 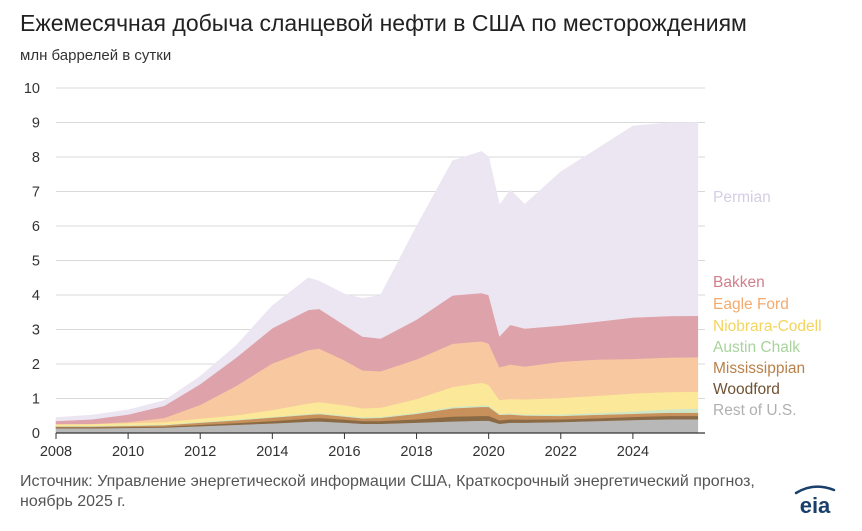 I want to click on legend-woodford: Woodford, so click(x=746, y=389).